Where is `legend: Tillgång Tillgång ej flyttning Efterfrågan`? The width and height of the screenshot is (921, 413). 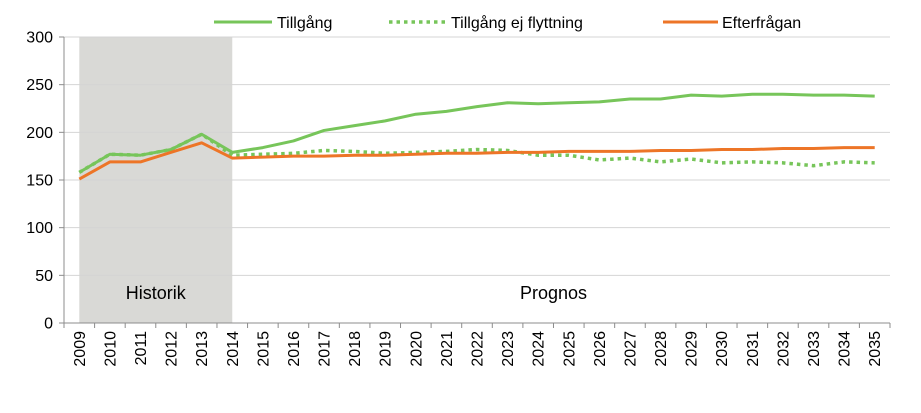 legend: Tillgång Tillgång ej flyttning Efterfrågan is located at coordinates (507, 23).